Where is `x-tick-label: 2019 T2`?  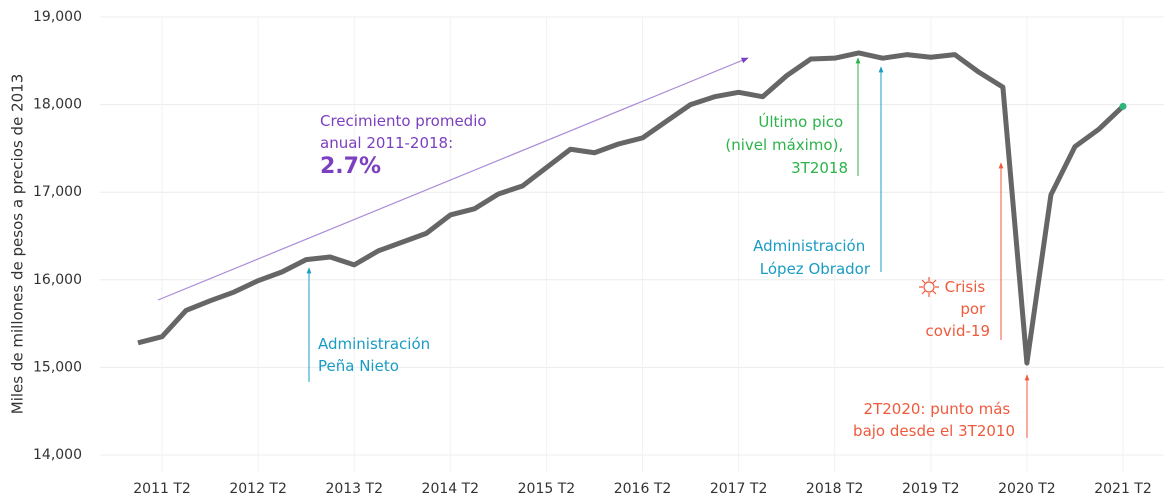 x-tick-label: 2019 T2 is located at coordinates (931, 489).